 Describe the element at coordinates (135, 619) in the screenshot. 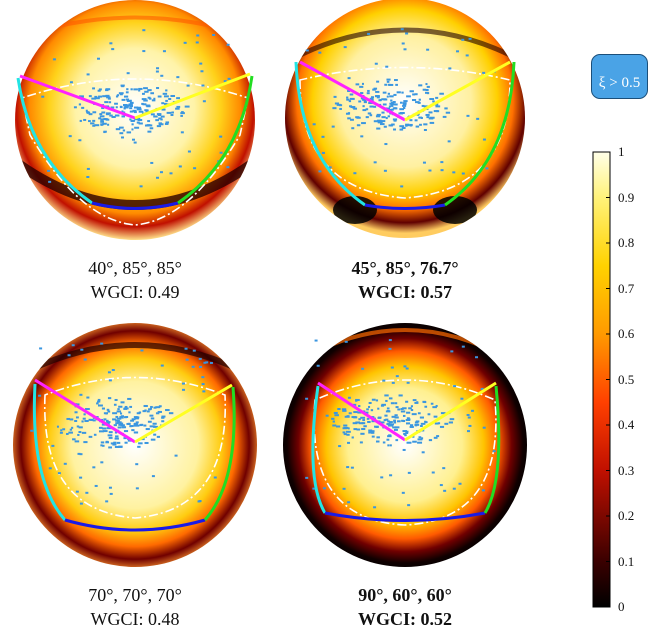

I see `panel-3-wgci: WGCI: 0.48` at that location.